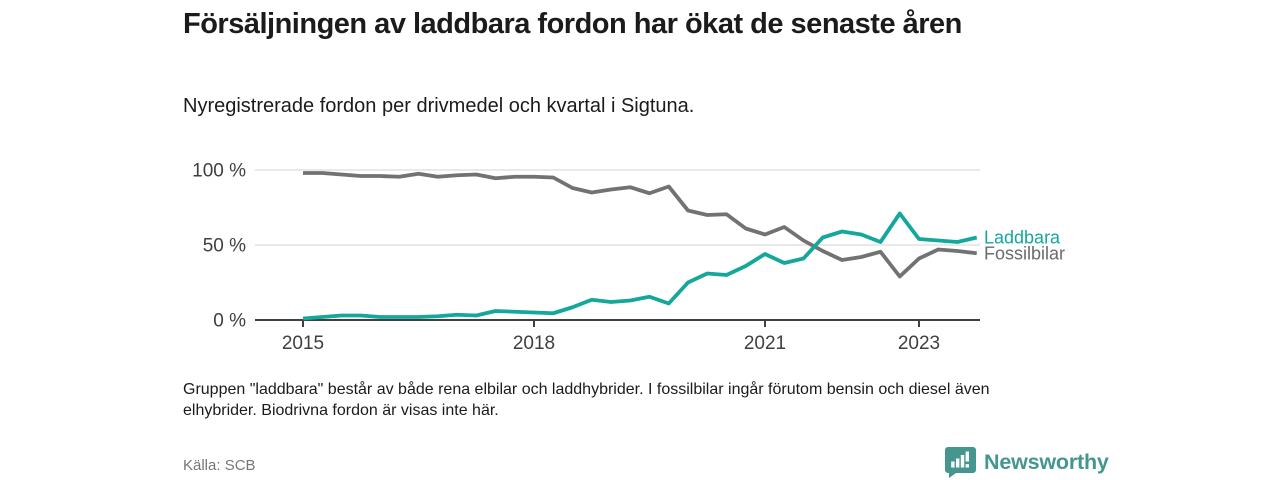 The image size is (1280, 480). I want to click on x-axis-tick-label: 2021, so click(765, 343).